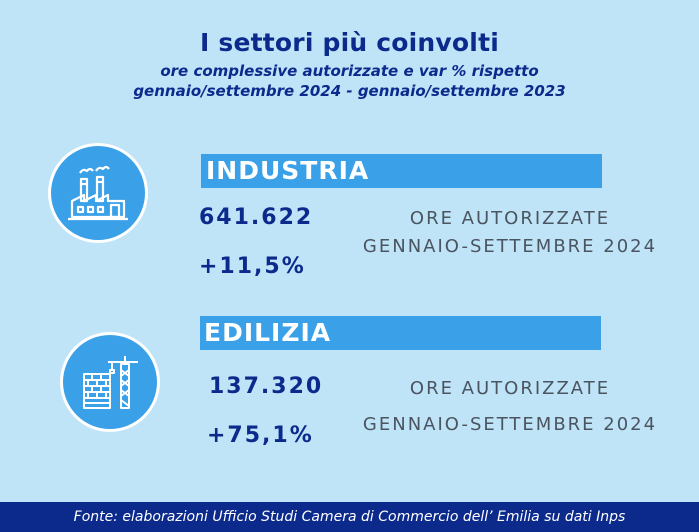 Image resolution: width=699 pixels, height=532 pixels. Describe the element at coordinates (510, 424) in the screenshot. I see `edilizia-desc-line-2: GENNAIO-SETTEMBRE 2024` at that location.